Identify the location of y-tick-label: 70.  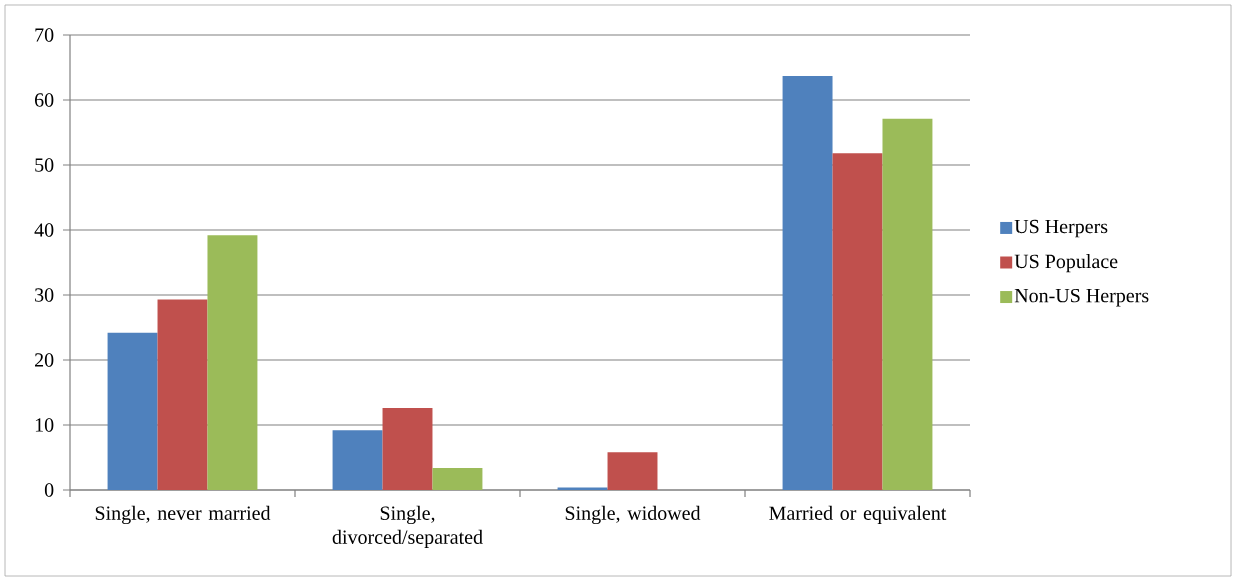
(44, 35).